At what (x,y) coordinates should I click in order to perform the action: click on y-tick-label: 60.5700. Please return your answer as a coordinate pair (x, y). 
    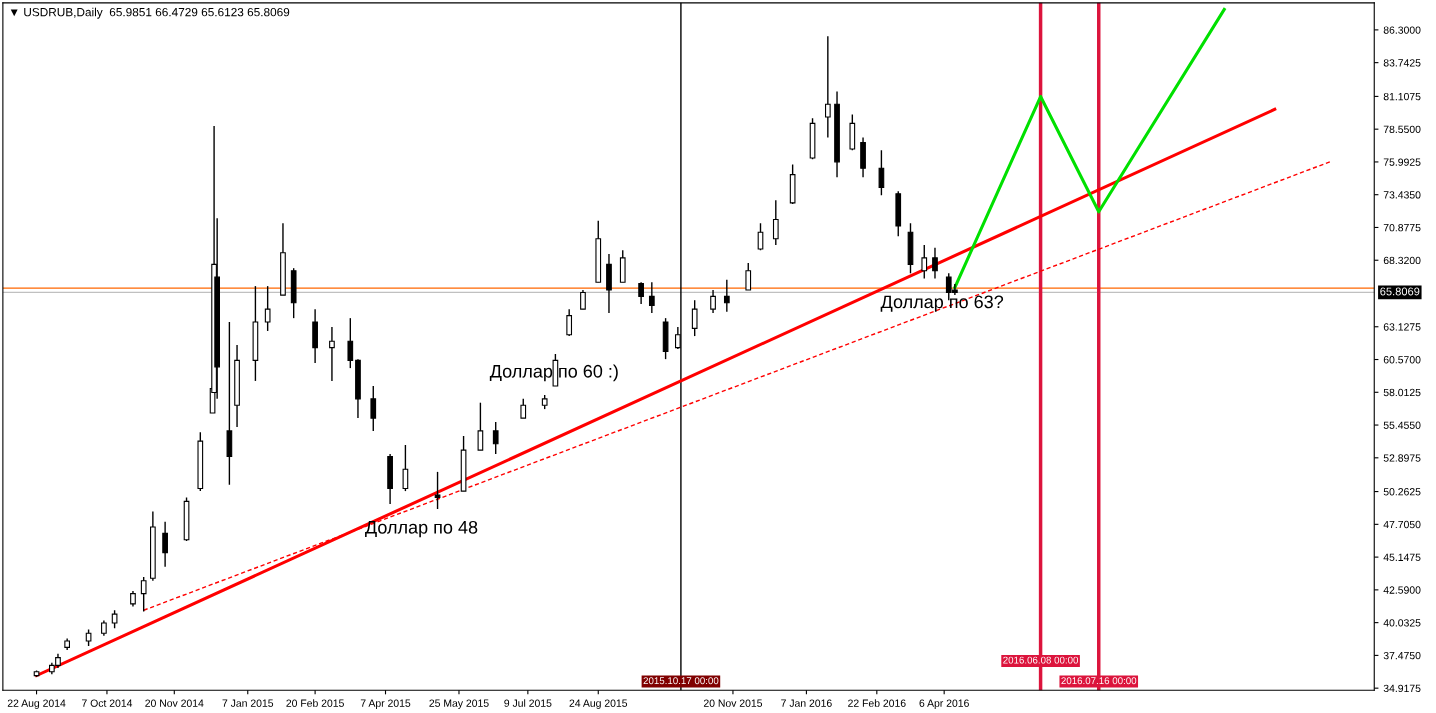
    Looking at the image, I should click on (1402, 360).